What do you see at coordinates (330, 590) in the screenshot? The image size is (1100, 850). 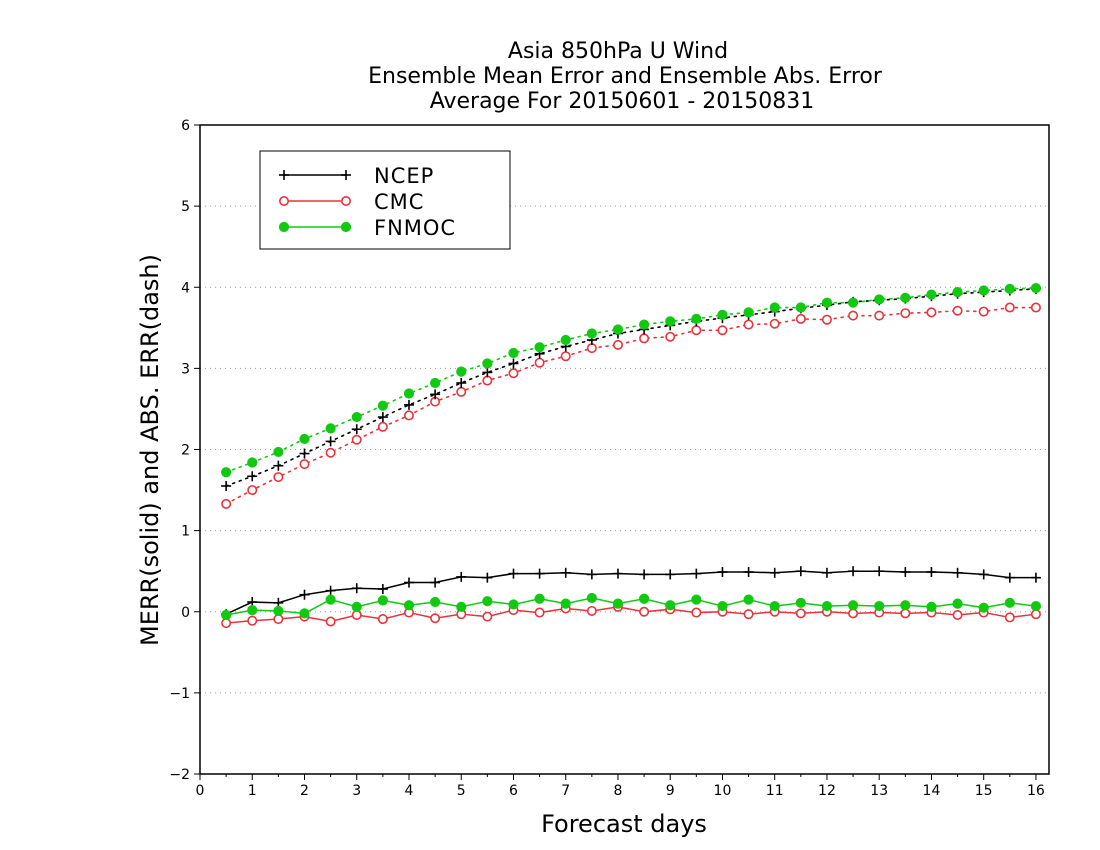 I see `ncep-point-mean-2.5` at bounding box center [330, 590].